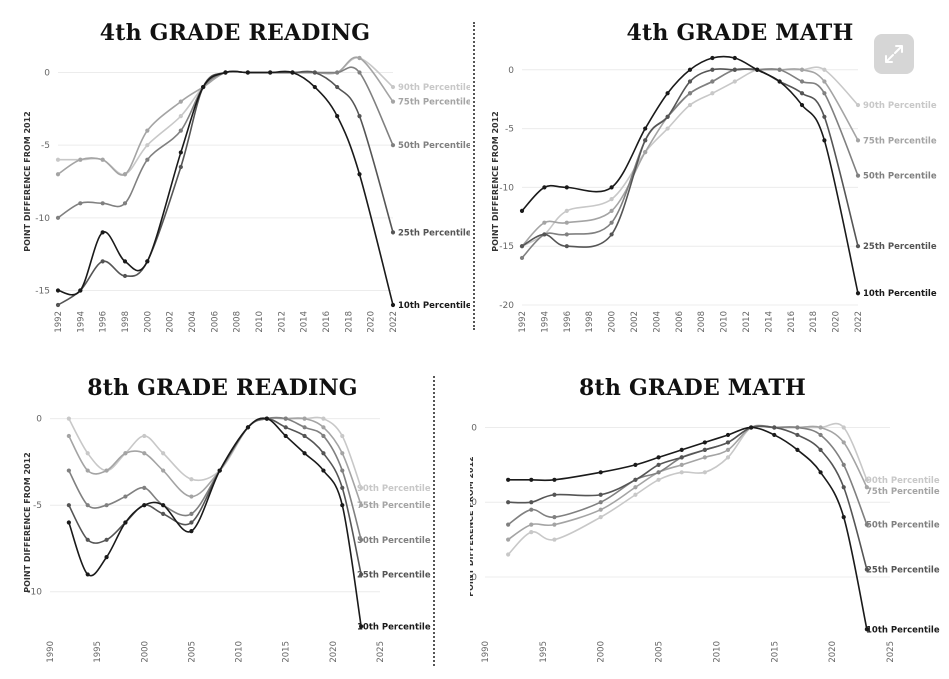 The width and height of the screenshot is (949, 679). I want to click on expand-icon, so click(894, 54).